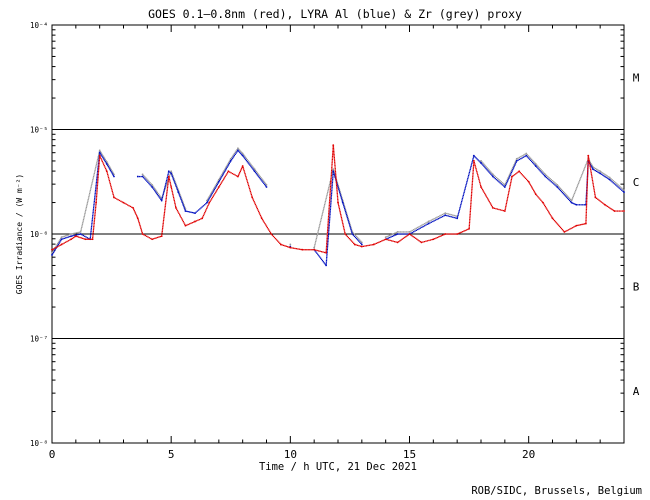 The width and height of the screenshot is (650, 500). Describe the element at coordinates (636, 182) in the screenshot. I see `flare-class-c: C` at that location.